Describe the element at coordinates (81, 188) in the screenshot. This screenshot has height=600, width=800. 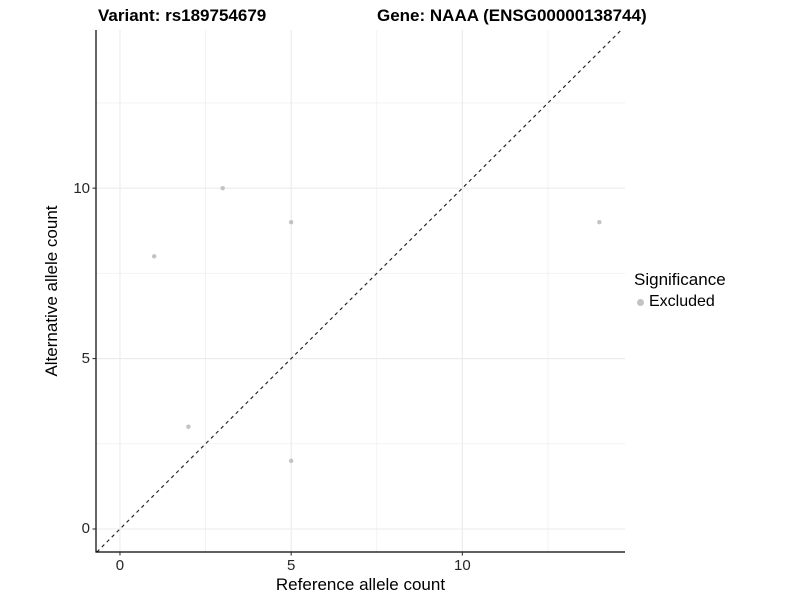
I see `y-tick-label: 10` at that location.